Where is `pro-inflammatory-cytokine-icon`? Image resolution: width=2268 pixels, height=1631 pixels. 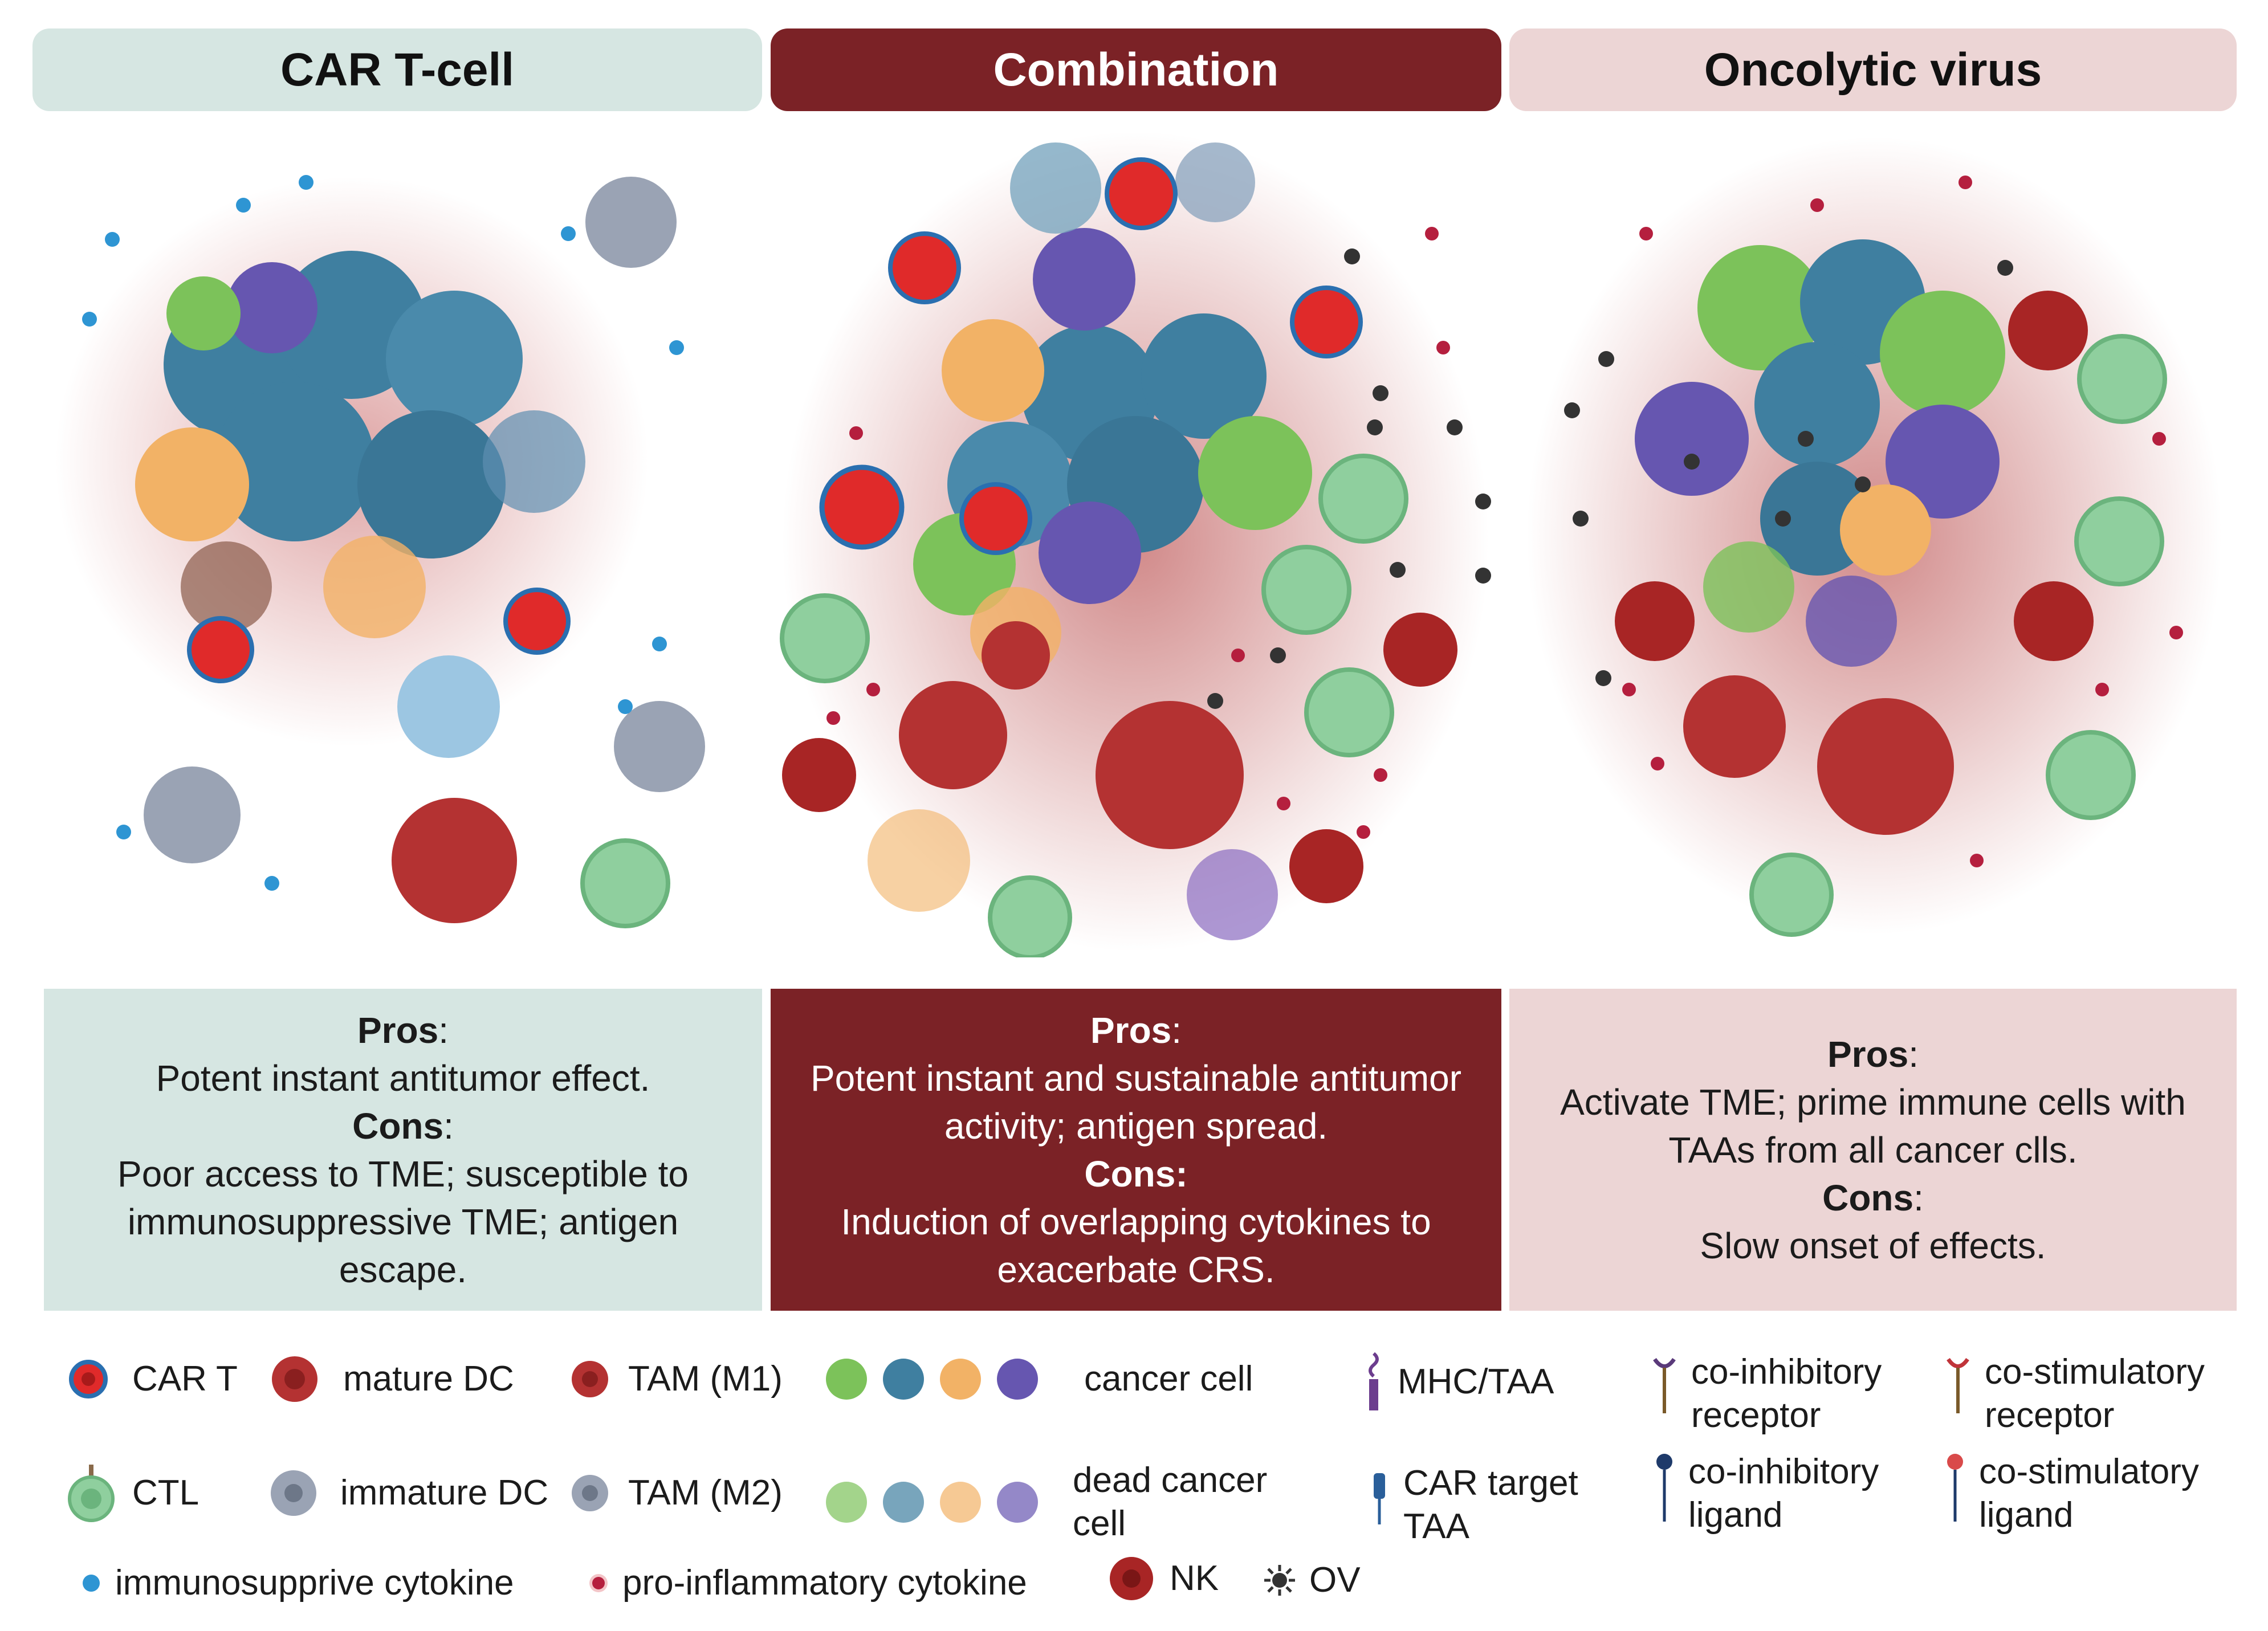 pro-inflammatory-cytokine-icon is located at coordinates (598, 1583).